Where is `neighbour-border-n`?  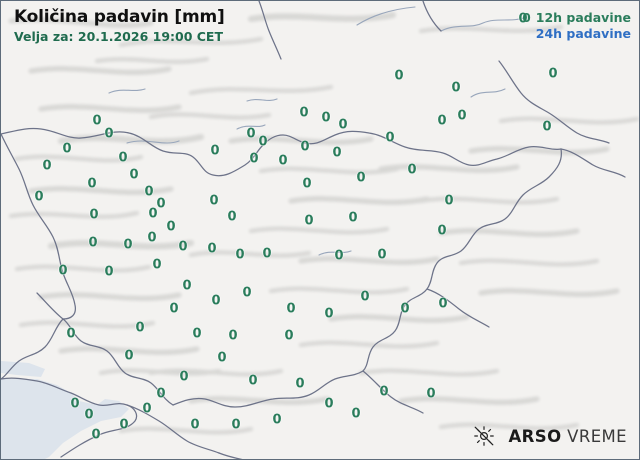
neighbour-border-n is located at coordinates (432, 16).